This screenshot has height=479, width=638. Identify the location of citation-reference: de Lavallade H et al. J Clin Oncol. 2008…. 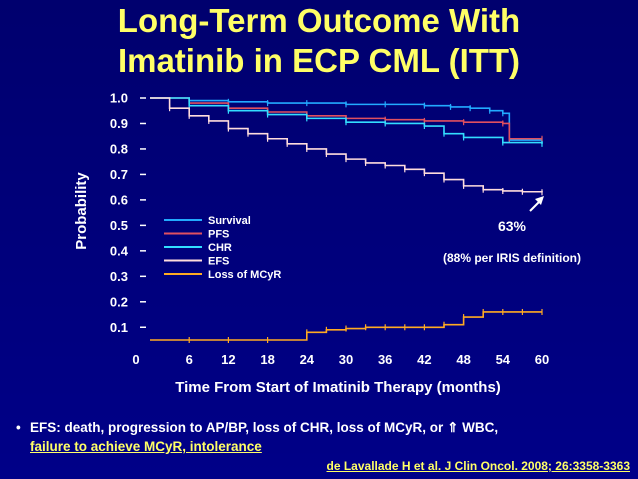
(478, 466).